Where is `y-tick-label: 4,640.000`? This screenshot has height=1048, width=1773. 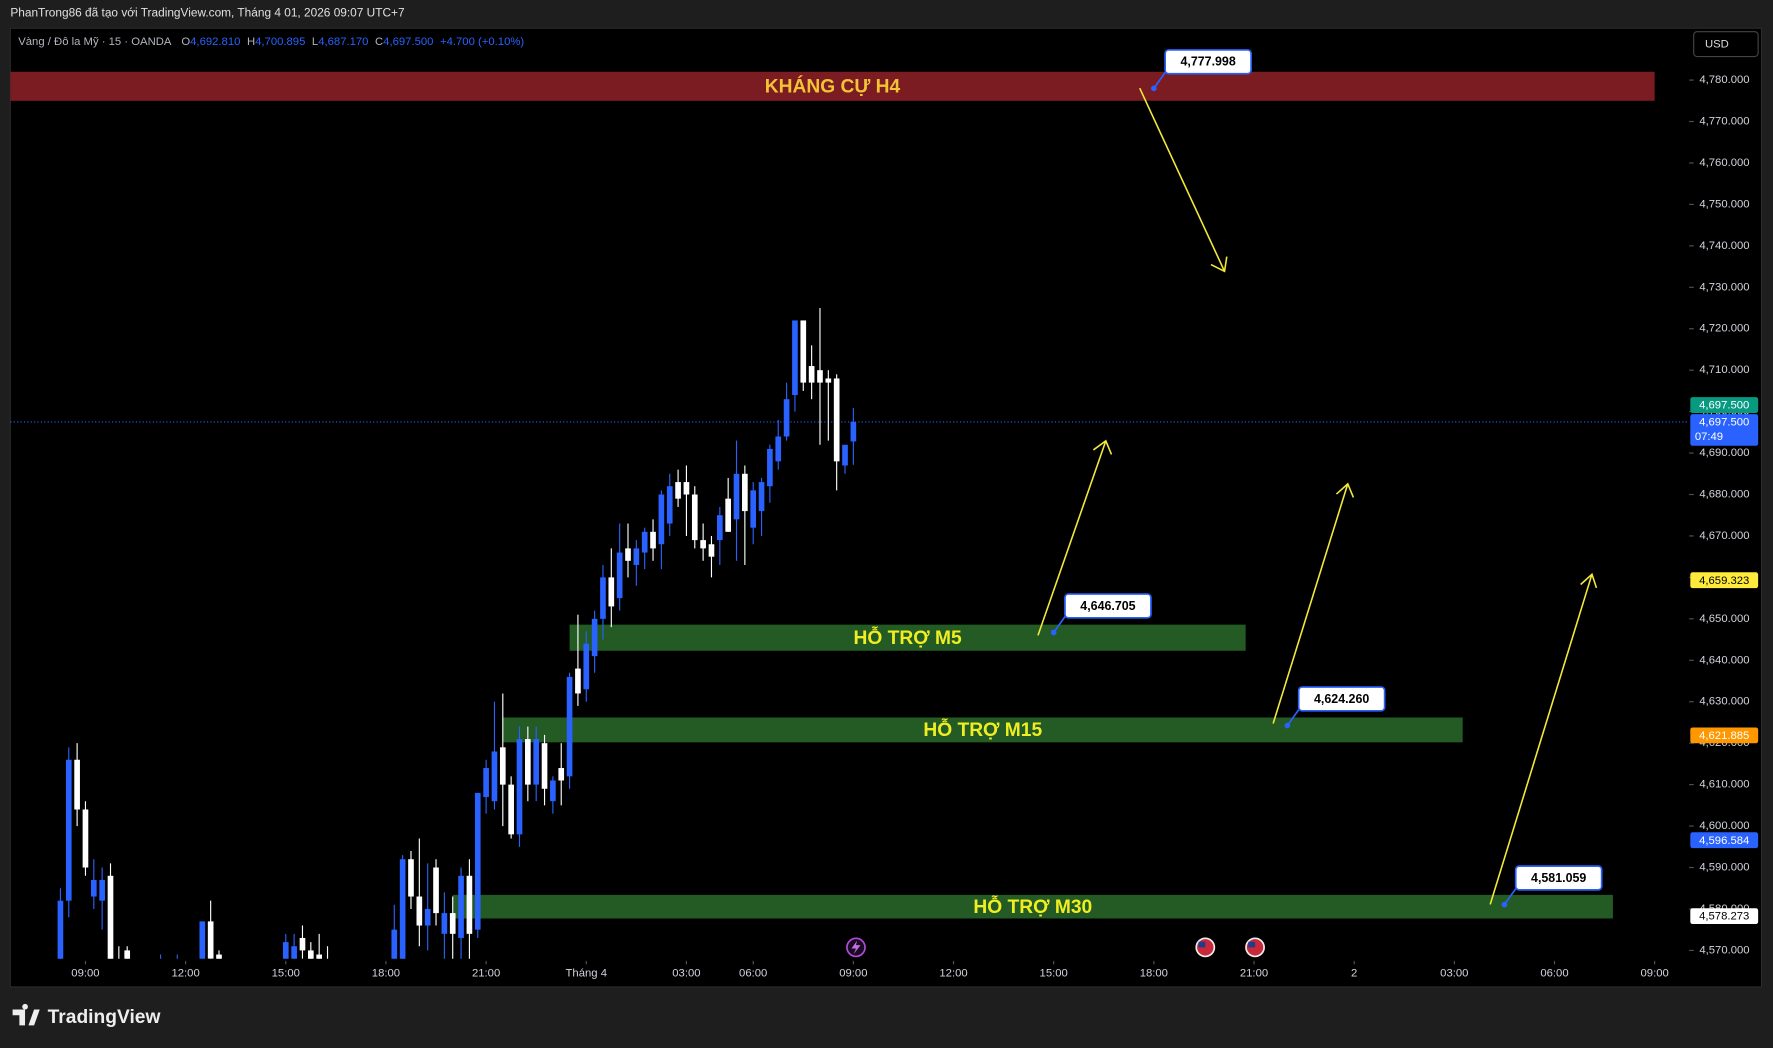 y-tick-label: 4,640.000 is located at coordinates (1724, 660).